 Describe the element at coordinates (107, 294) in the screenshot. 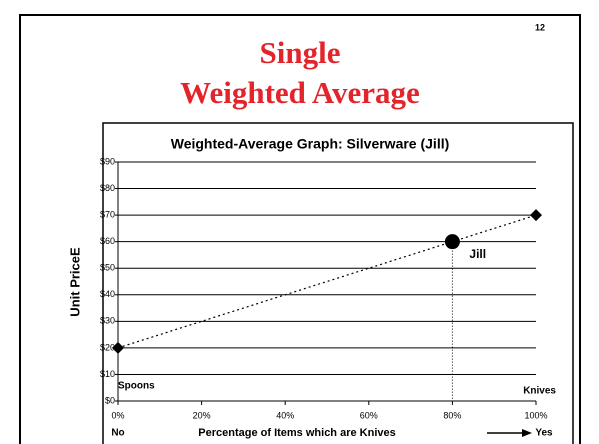

I see `y-tick-label: $40` at that location.